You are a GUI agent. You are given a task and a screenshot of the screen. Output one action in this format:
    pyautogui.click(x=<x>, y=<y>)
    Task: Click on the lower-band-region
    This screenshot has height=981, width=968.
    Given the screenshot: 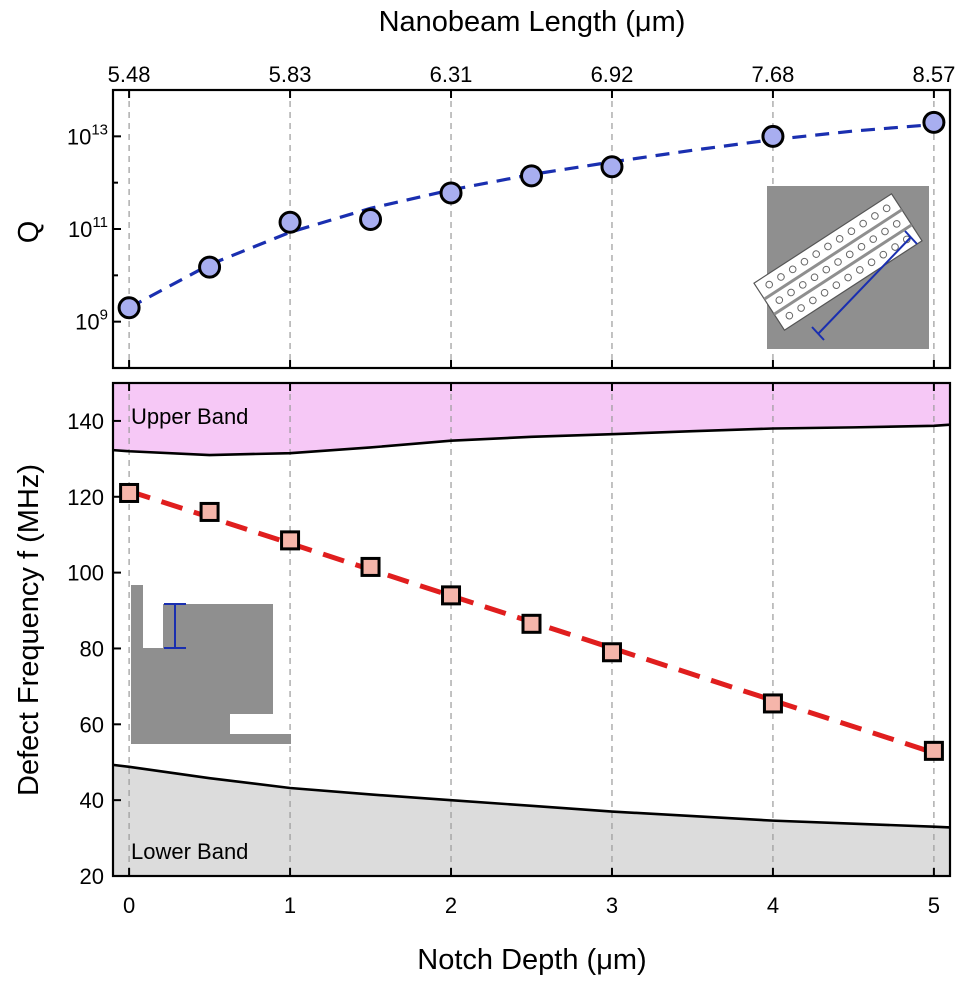 What is the action you would take?
    pyautogui.click(x=531, y=820)
    